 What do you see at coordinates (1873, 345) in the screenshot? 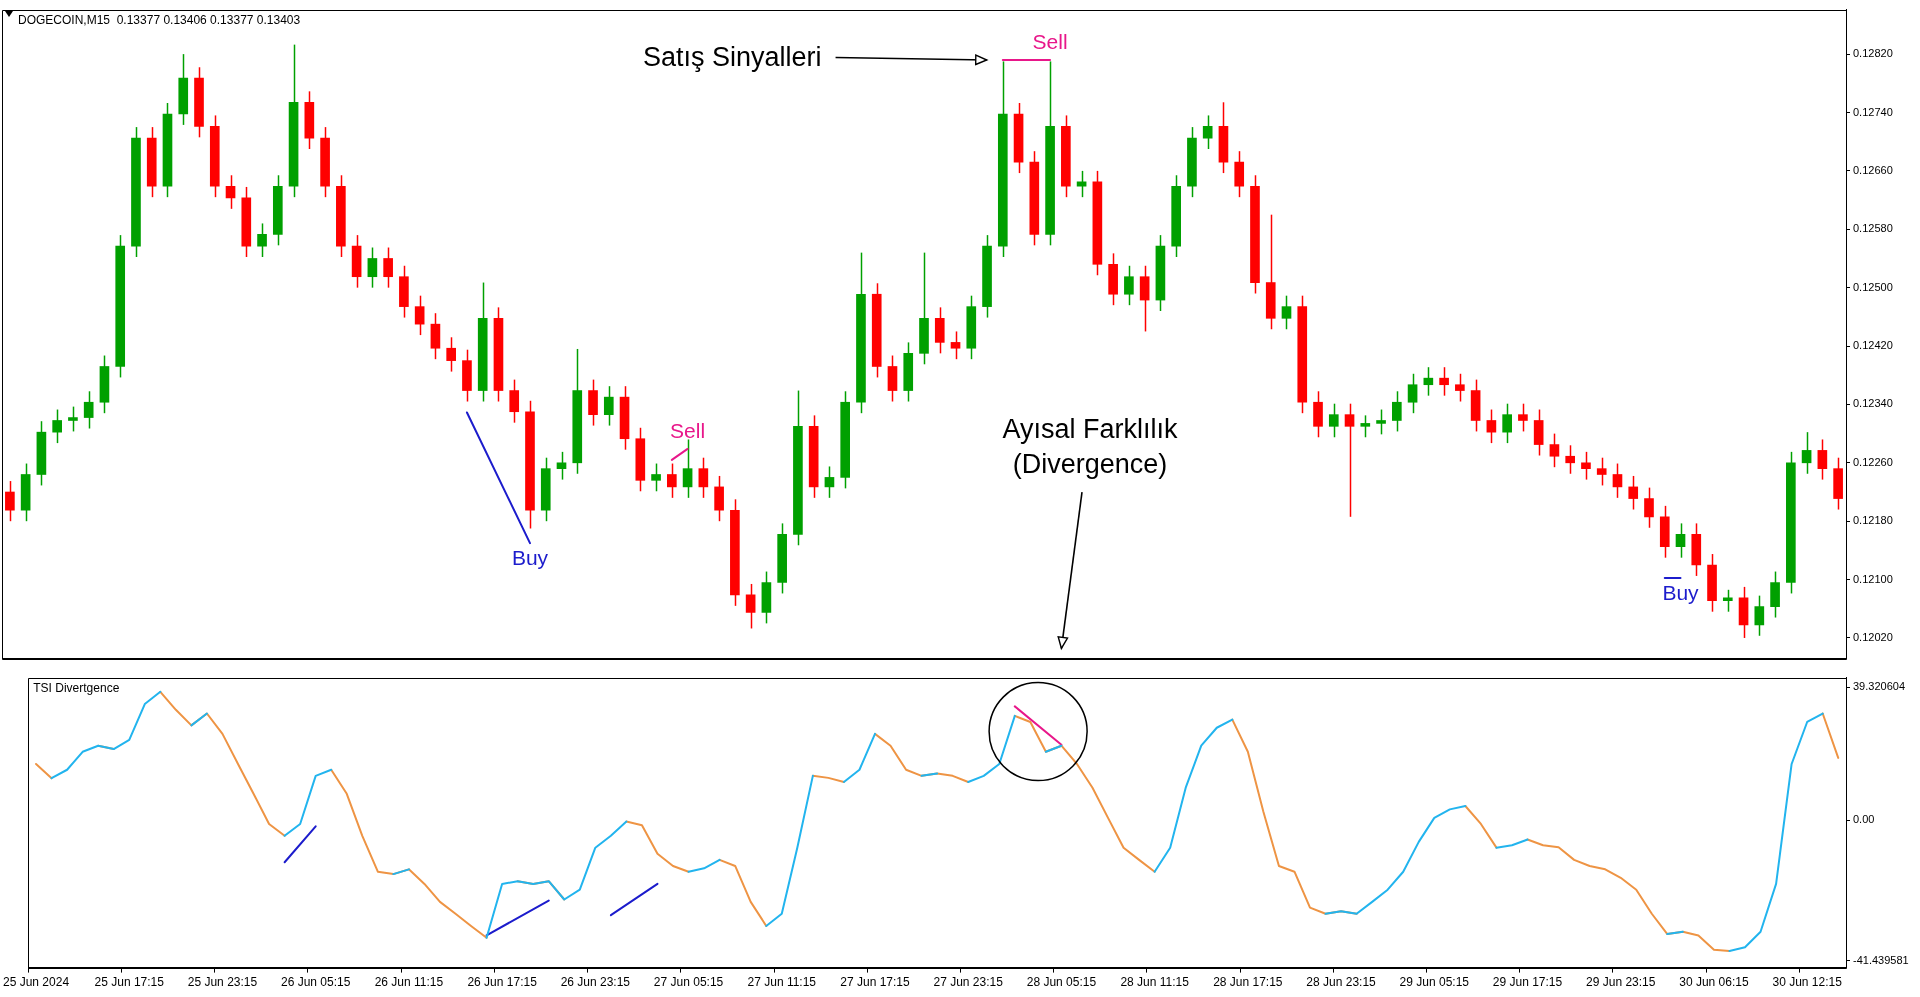
I see `y-tick-label: 0.12420` at bounding box center [1873, 345].